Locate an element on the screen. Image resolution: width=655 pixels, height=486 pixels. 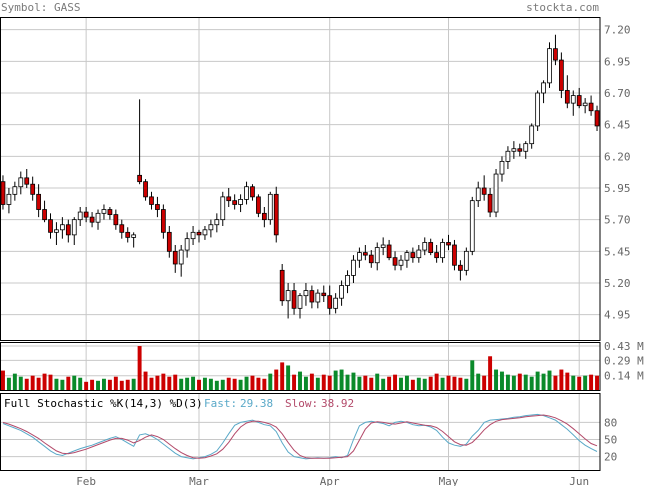
x-tick-label: Apr is located at coordinates (330, 480).